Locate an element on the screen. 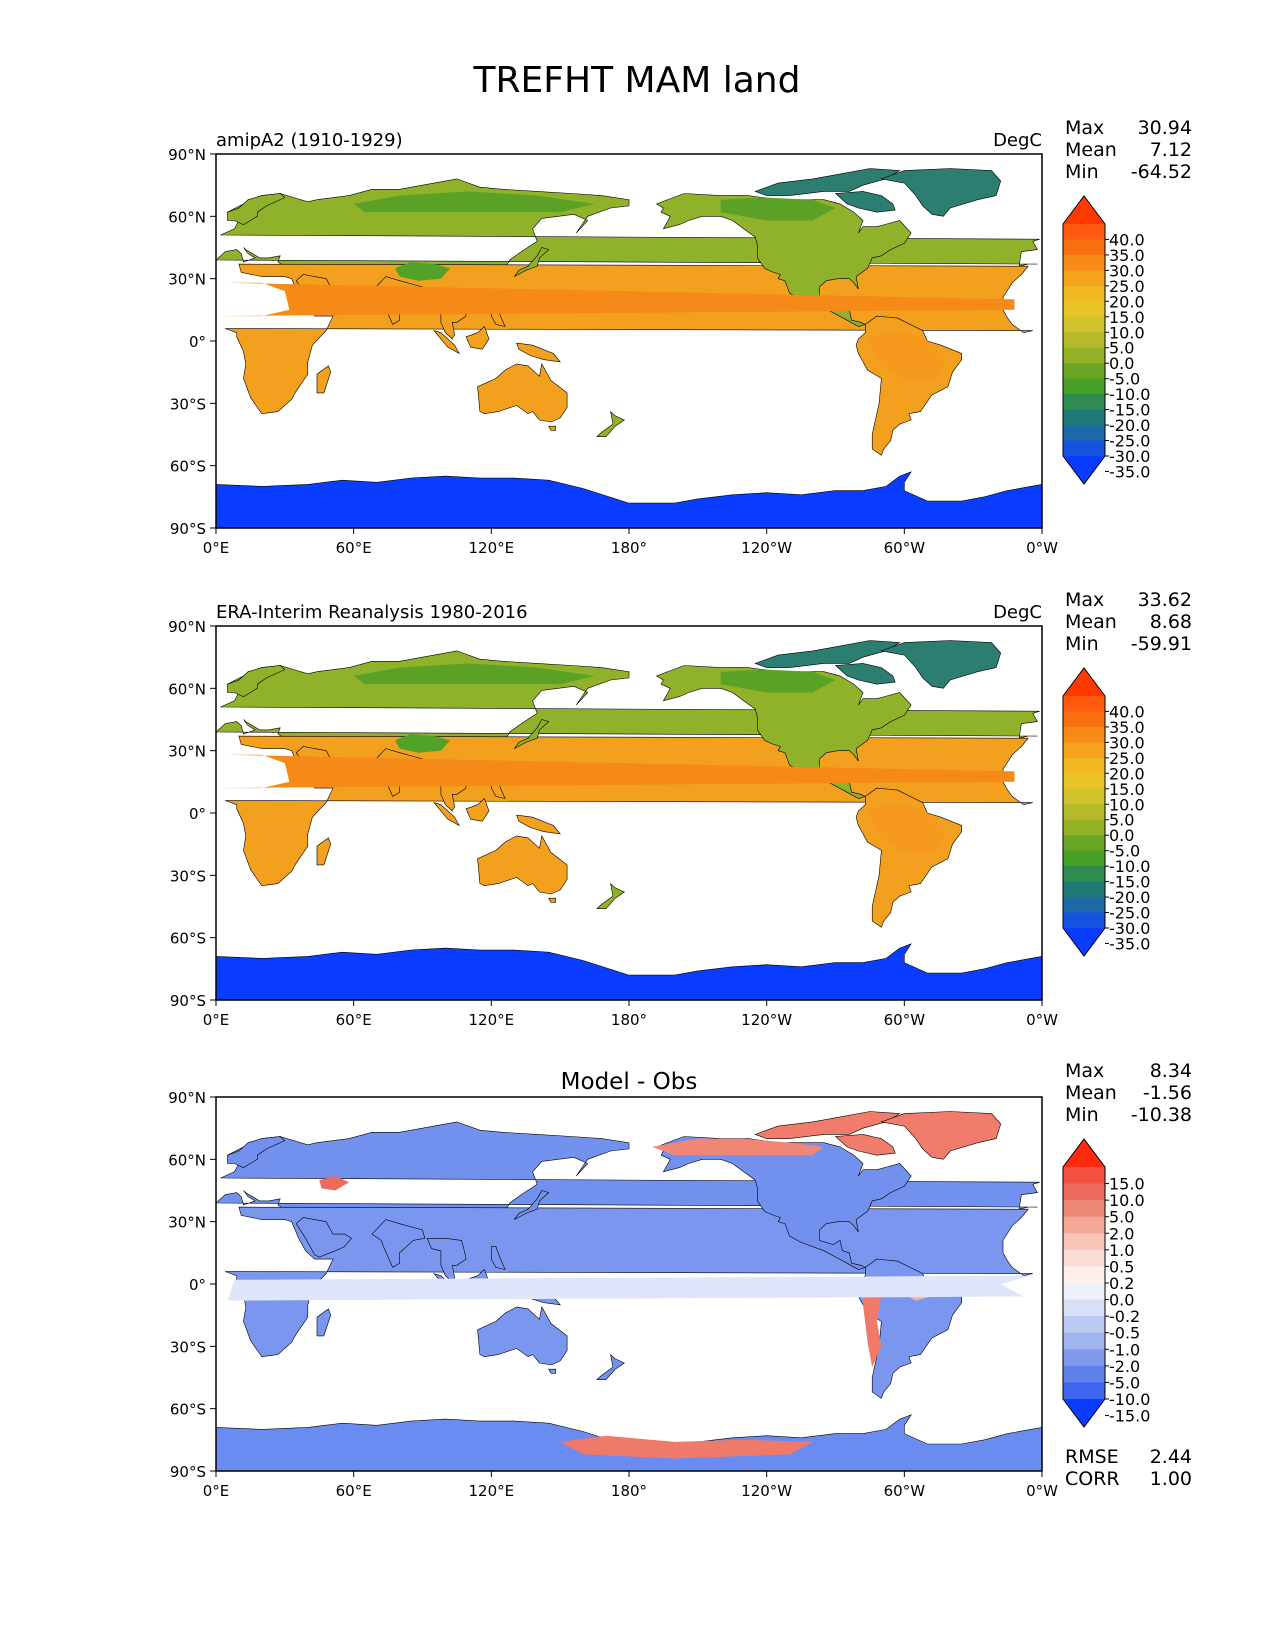 This screenshot has height=1650, width=1275. colorbar-label: 40.0 is located at coordinates (1127, 239).